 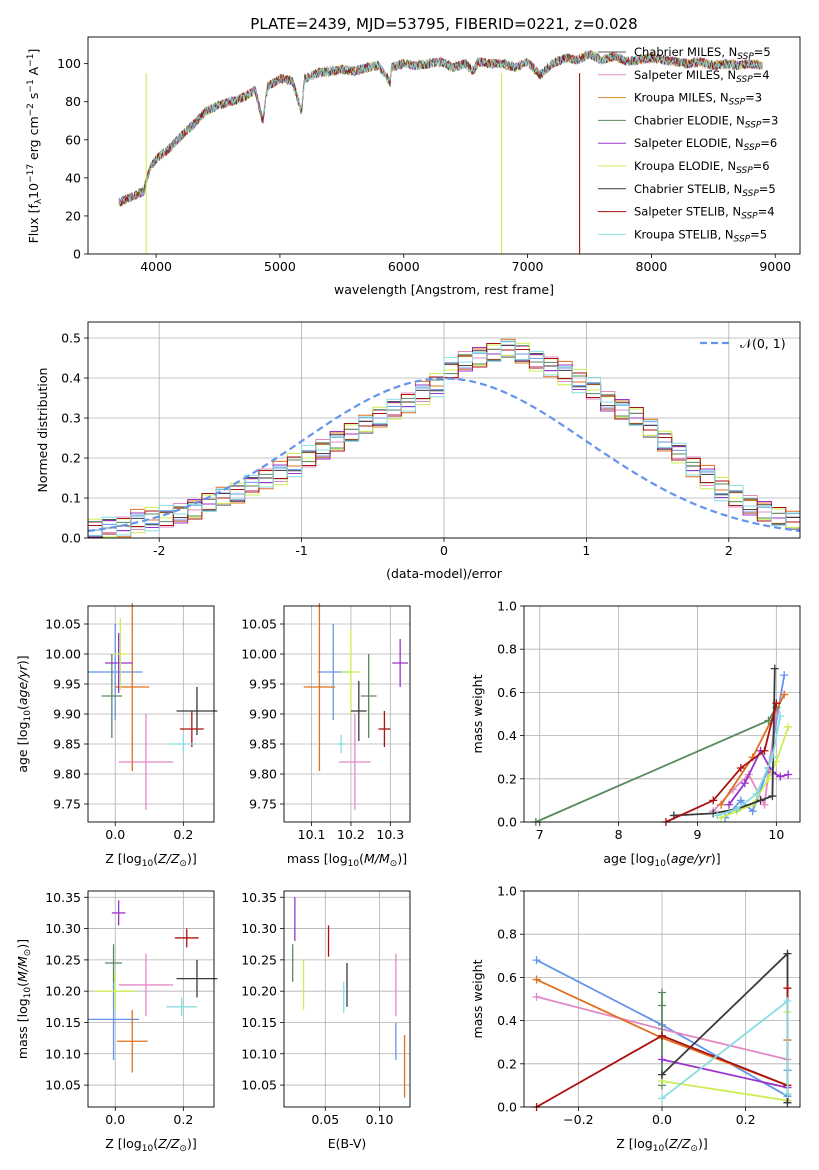 What do you see at coordinates (444, 289) in the screenshot?
I see `x-axis-label: wavelength [Angstrom, rest frame]` at bounding box center [444, 289].